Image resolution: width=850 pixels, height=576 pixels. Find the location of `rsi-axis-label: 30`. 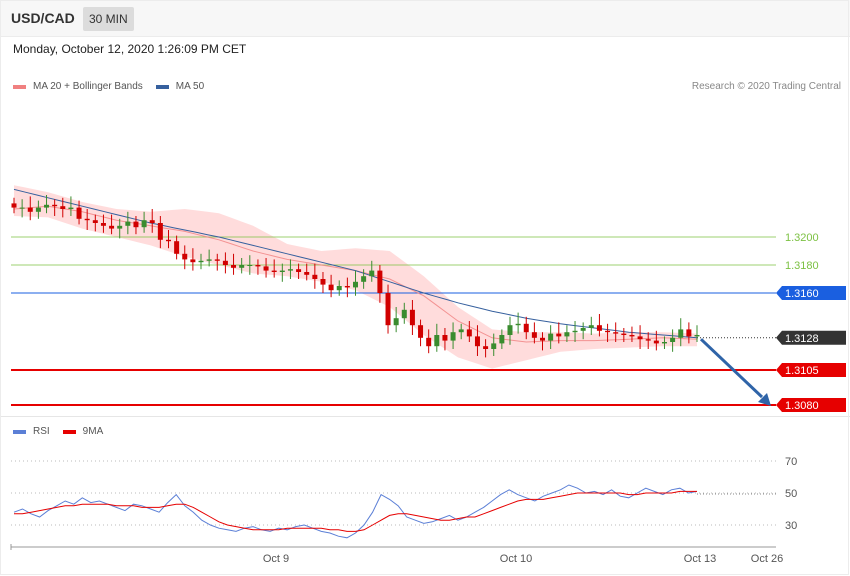

rsi-axis-label: 30 is located at coordinates (791, 526).